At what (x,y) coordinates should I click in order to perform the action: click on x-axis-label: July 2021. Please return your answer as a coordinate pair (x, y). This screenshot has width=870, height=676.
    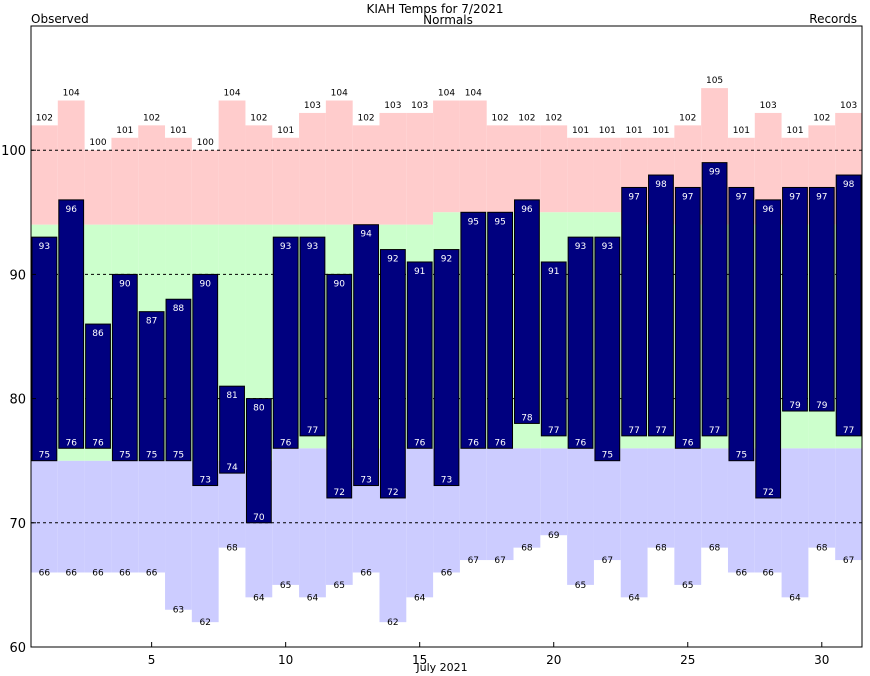
    Looking at the image, I should click on (441, 667).